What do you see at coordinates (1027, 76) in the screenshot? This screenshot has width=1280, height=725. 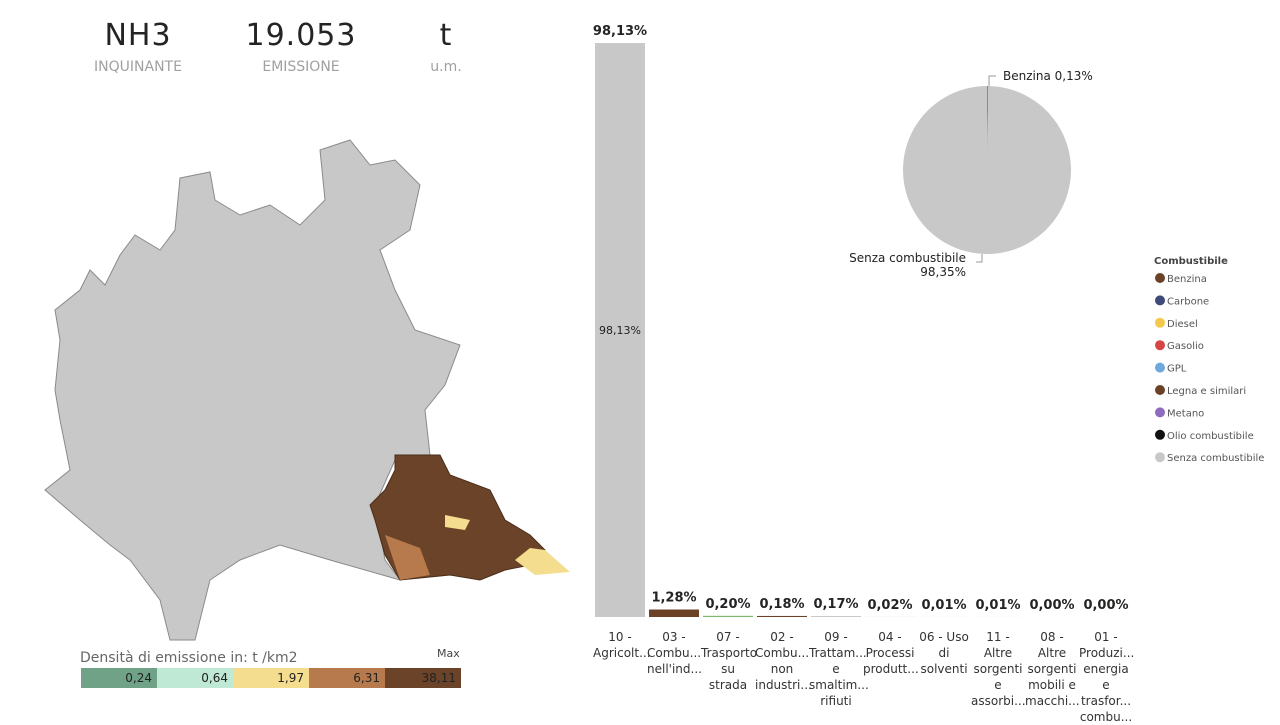 I see `pie-label-name: Benzina` at bounding box center [1027, 76].